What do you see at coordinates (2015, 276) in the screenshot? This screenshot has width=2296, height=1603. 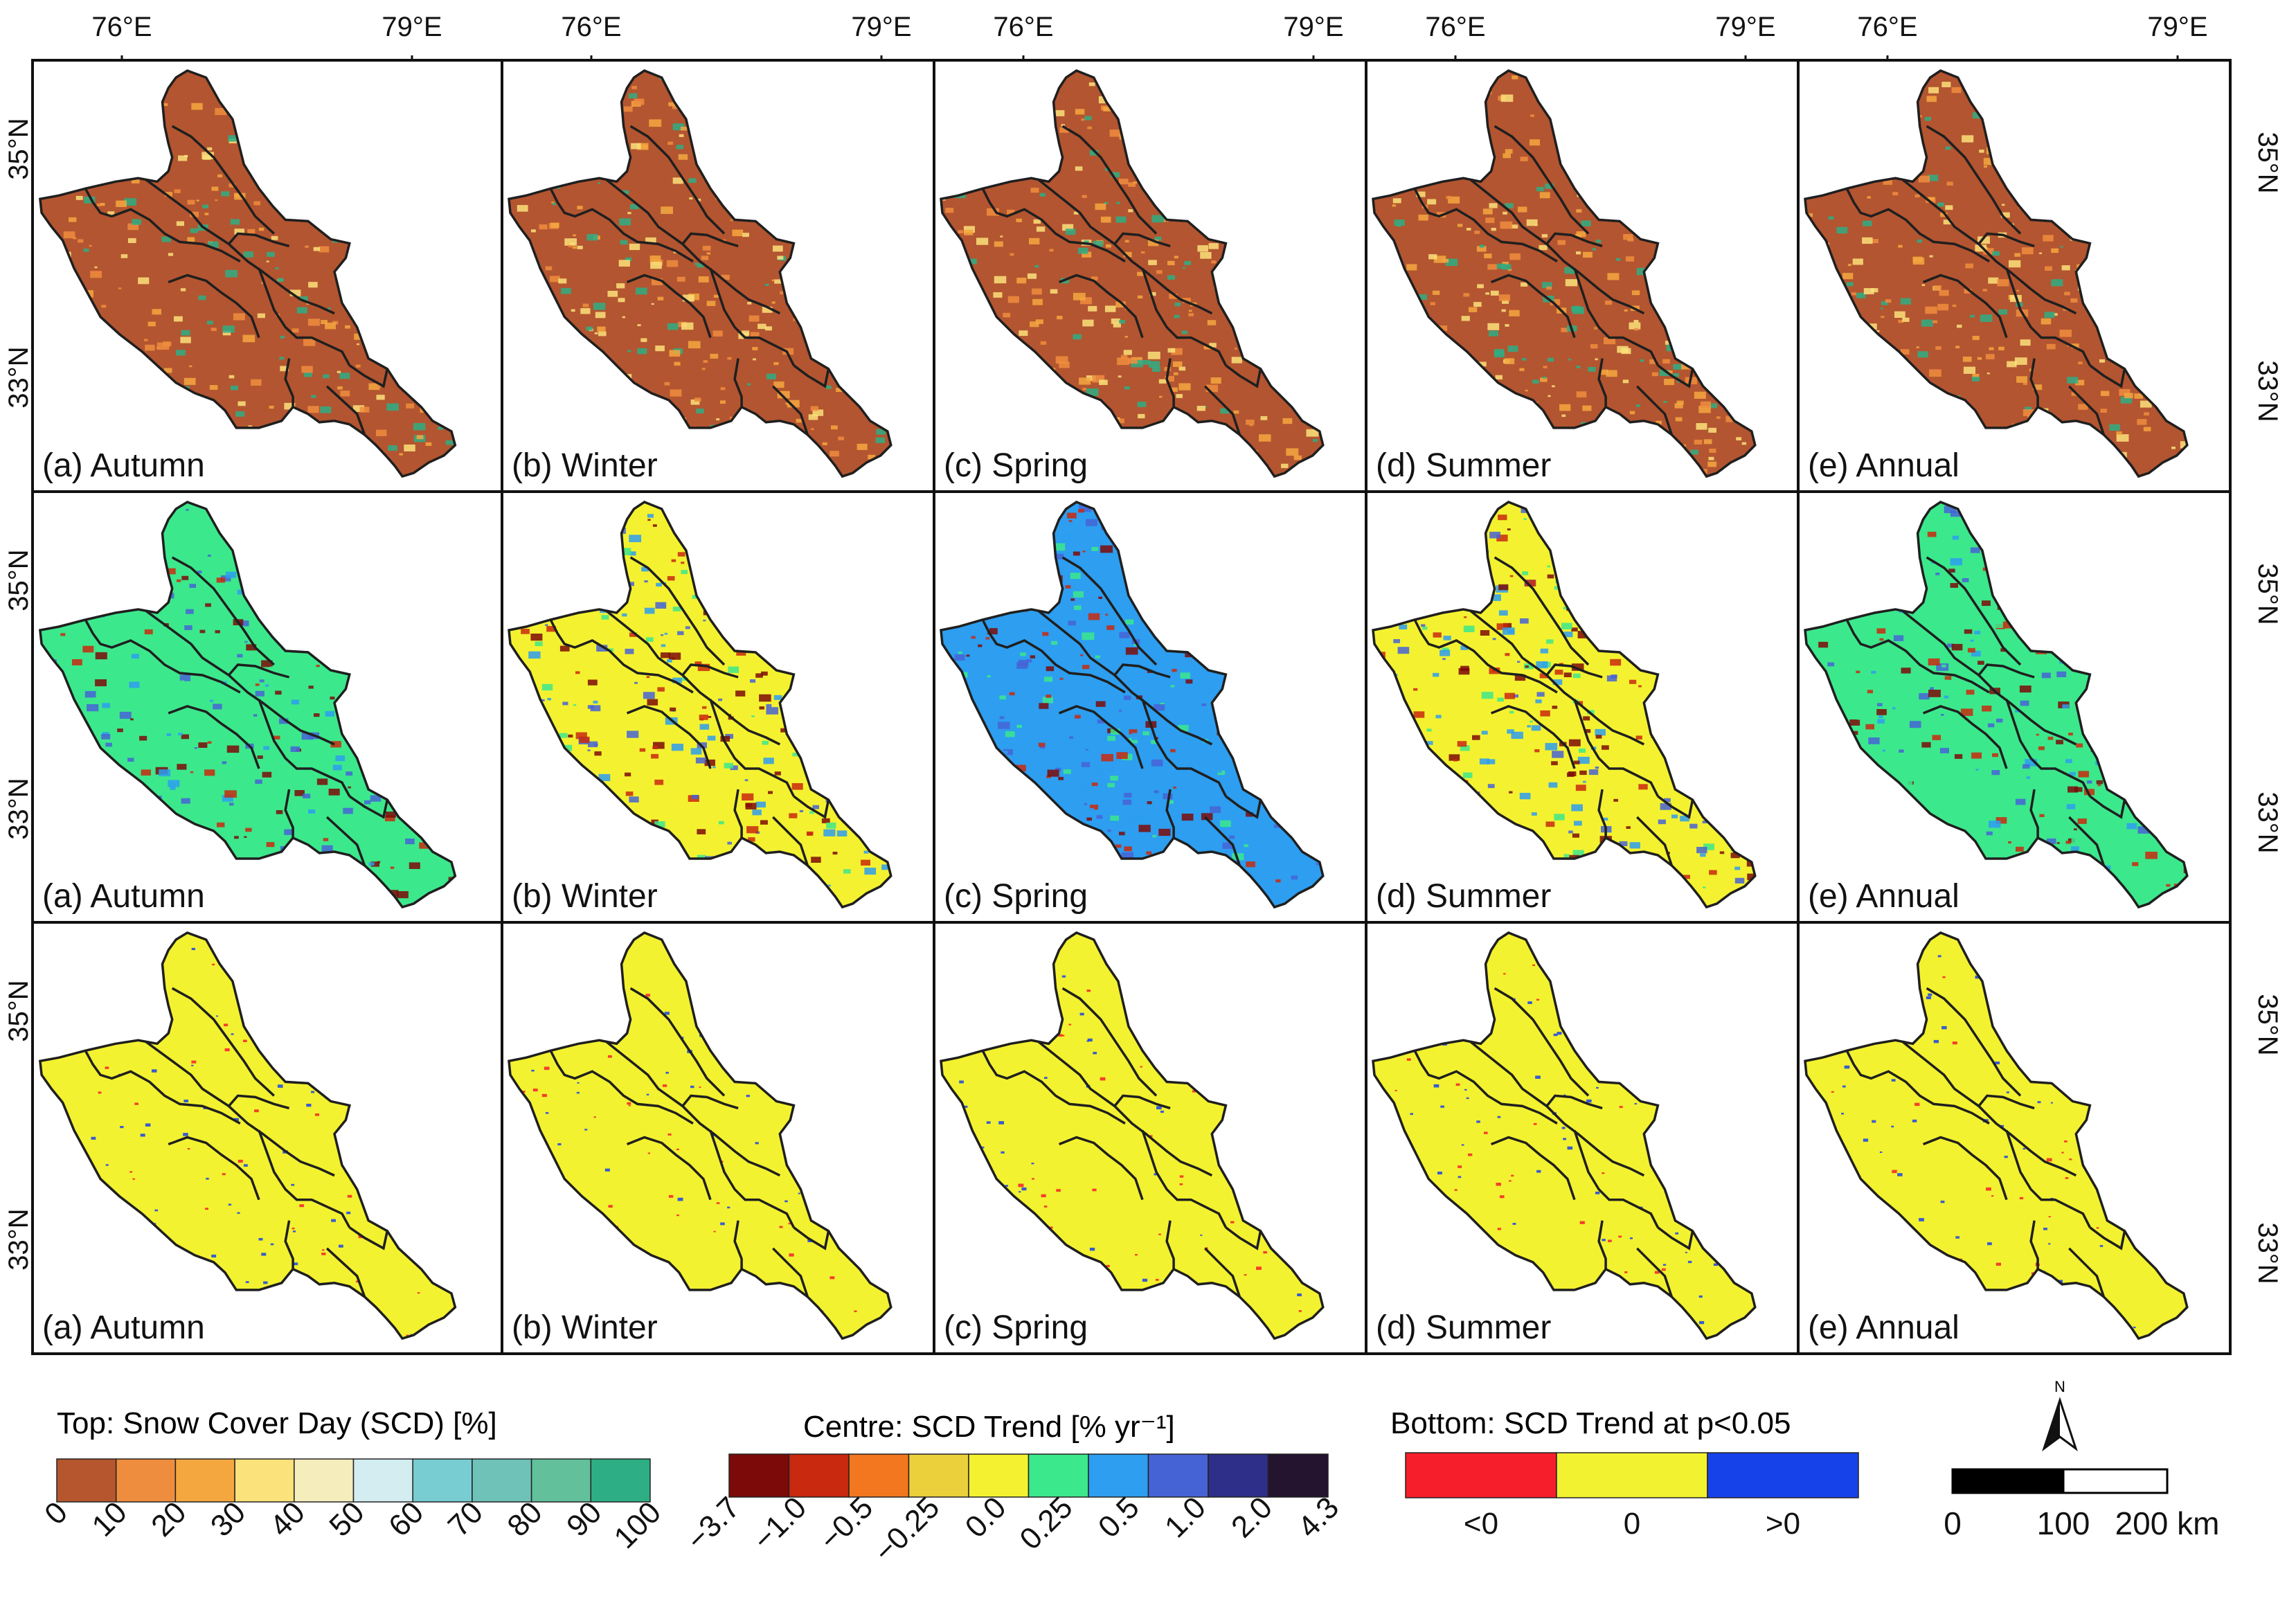 I see `map-panel-r1-e-annual: (e) Annual` at bounding box center [2015, 276].